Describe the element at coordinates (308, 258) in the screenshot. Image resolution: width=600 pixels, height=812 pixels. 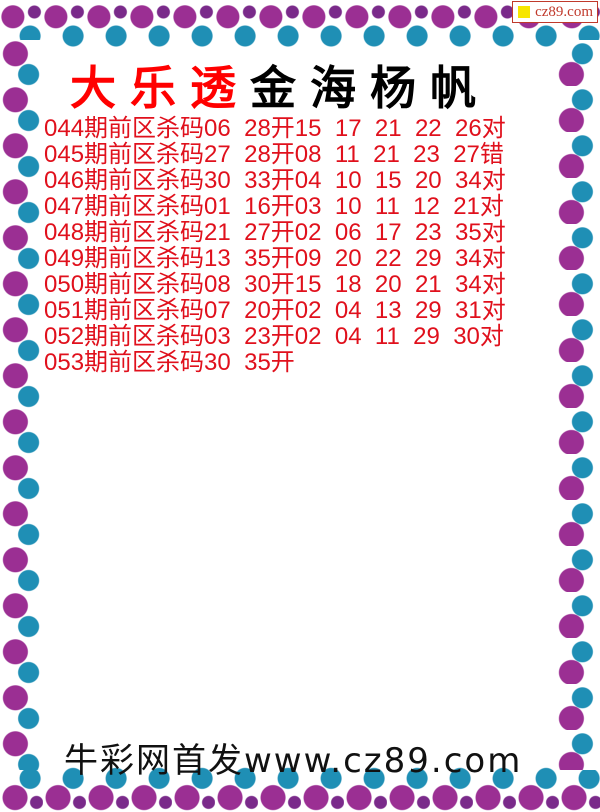
I see `draw-number: 09` at that location.